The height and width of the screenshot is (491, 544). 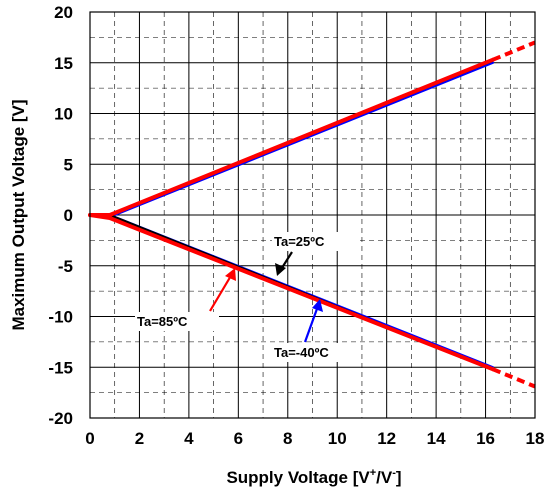 I want to click on x-tick-label: 8, so click(x=287, y=438).